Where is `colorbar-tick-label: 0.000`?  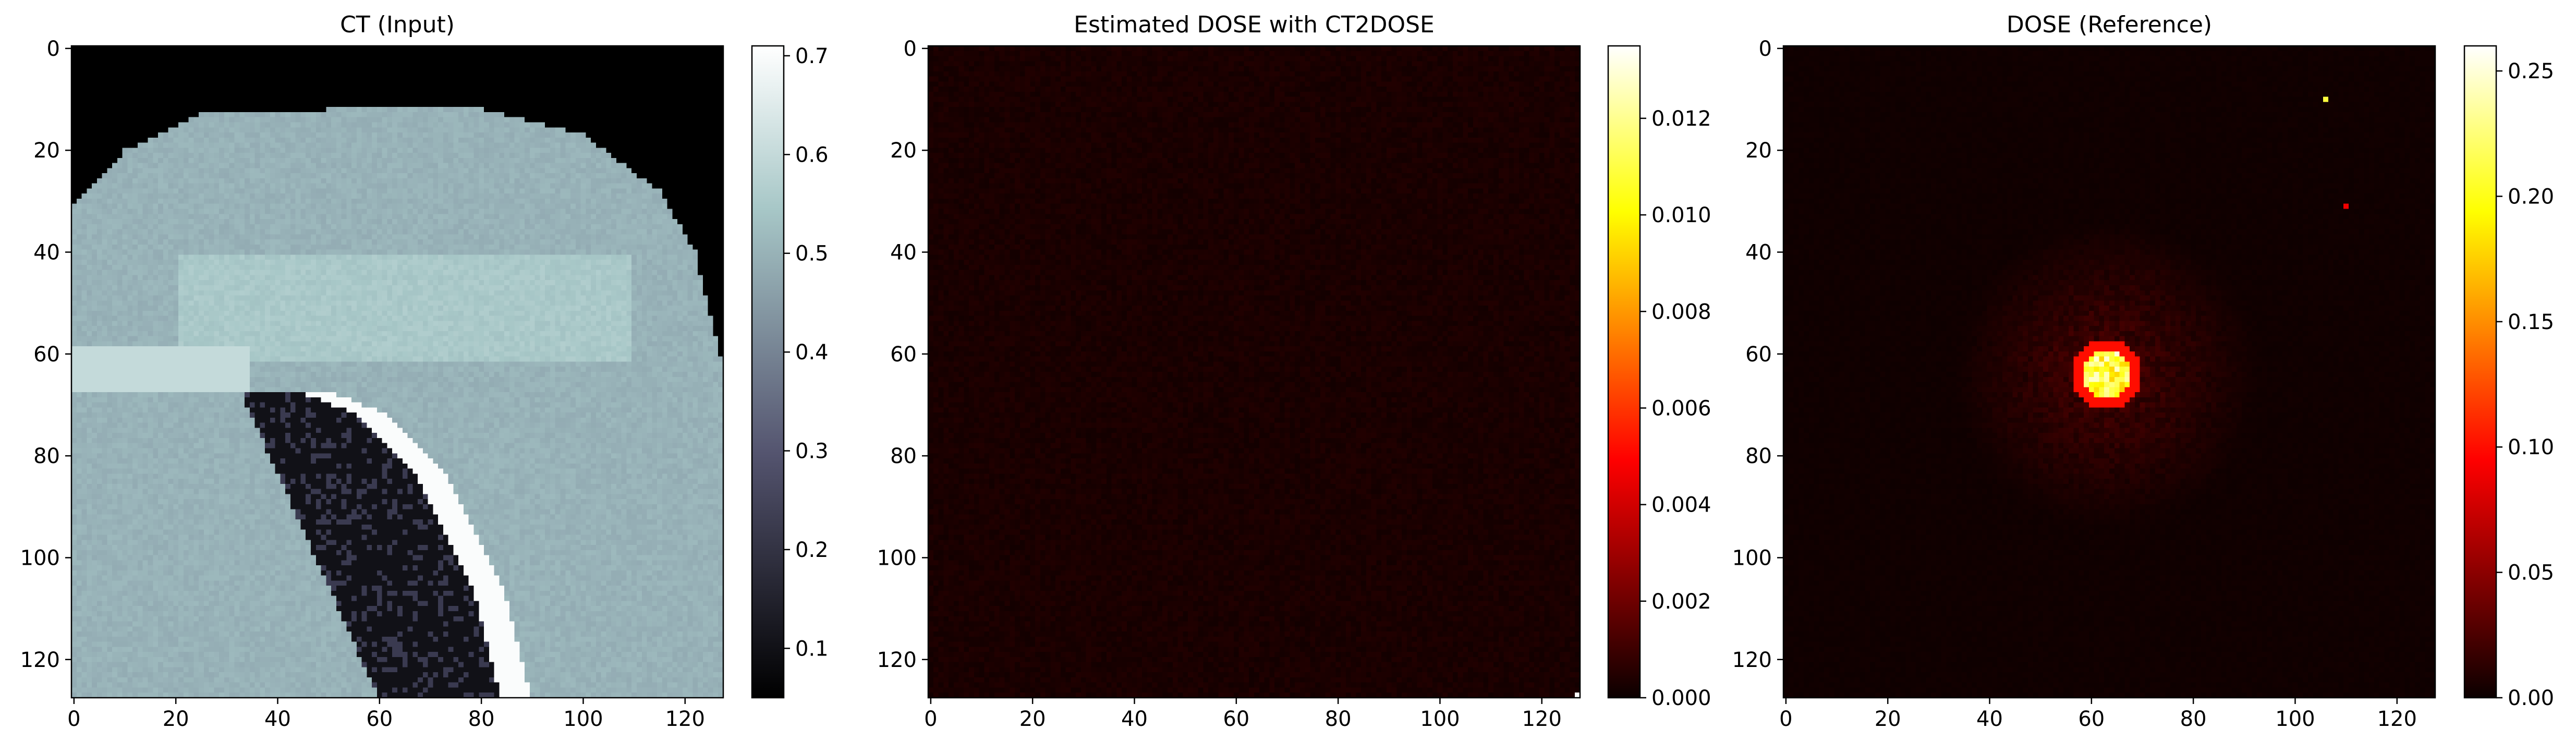
colorbar-tick-label: 0.000 is located at coordinates (1681, 698).